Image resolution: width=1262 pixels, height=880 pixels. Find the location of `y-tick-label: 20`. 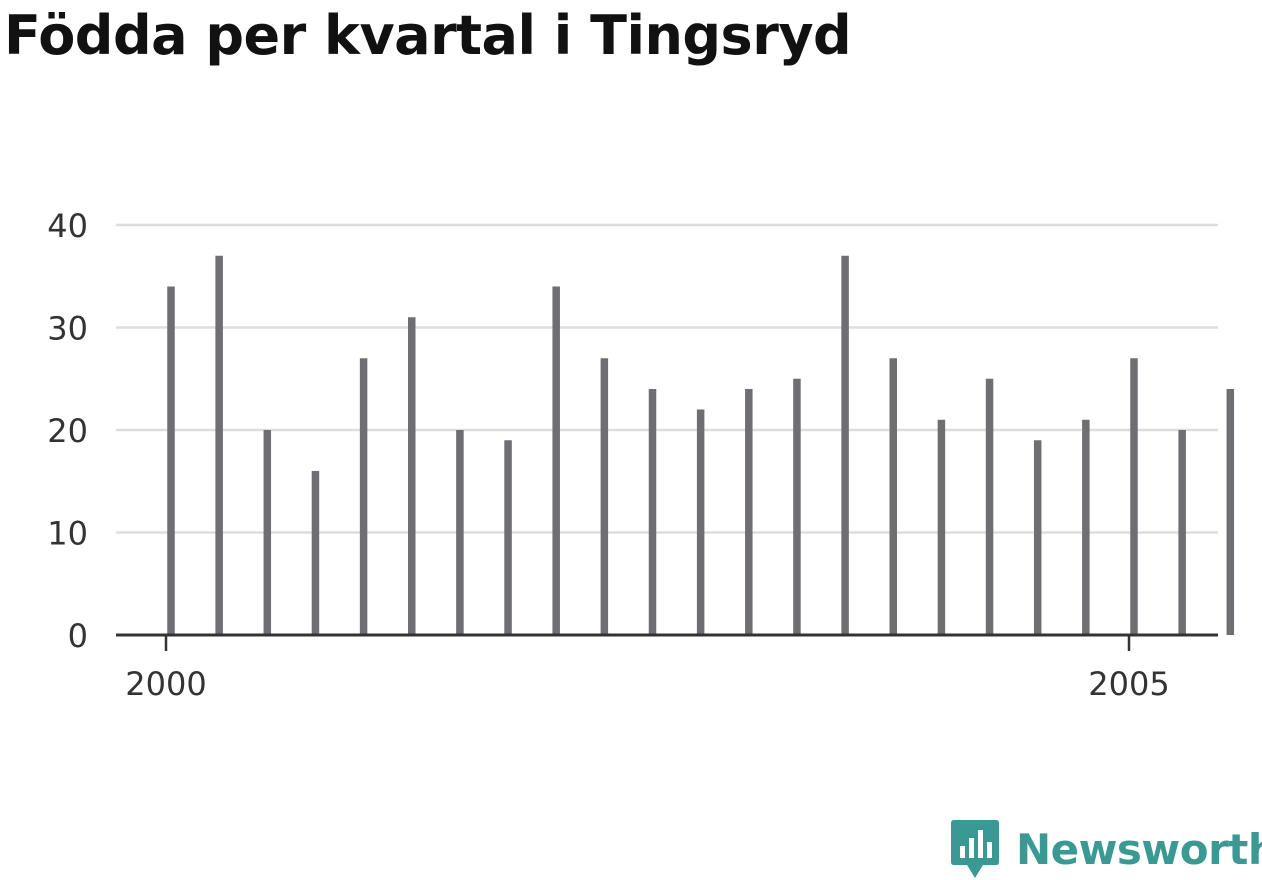

y-tick-label: 20 is located at coordinates (67, 431).